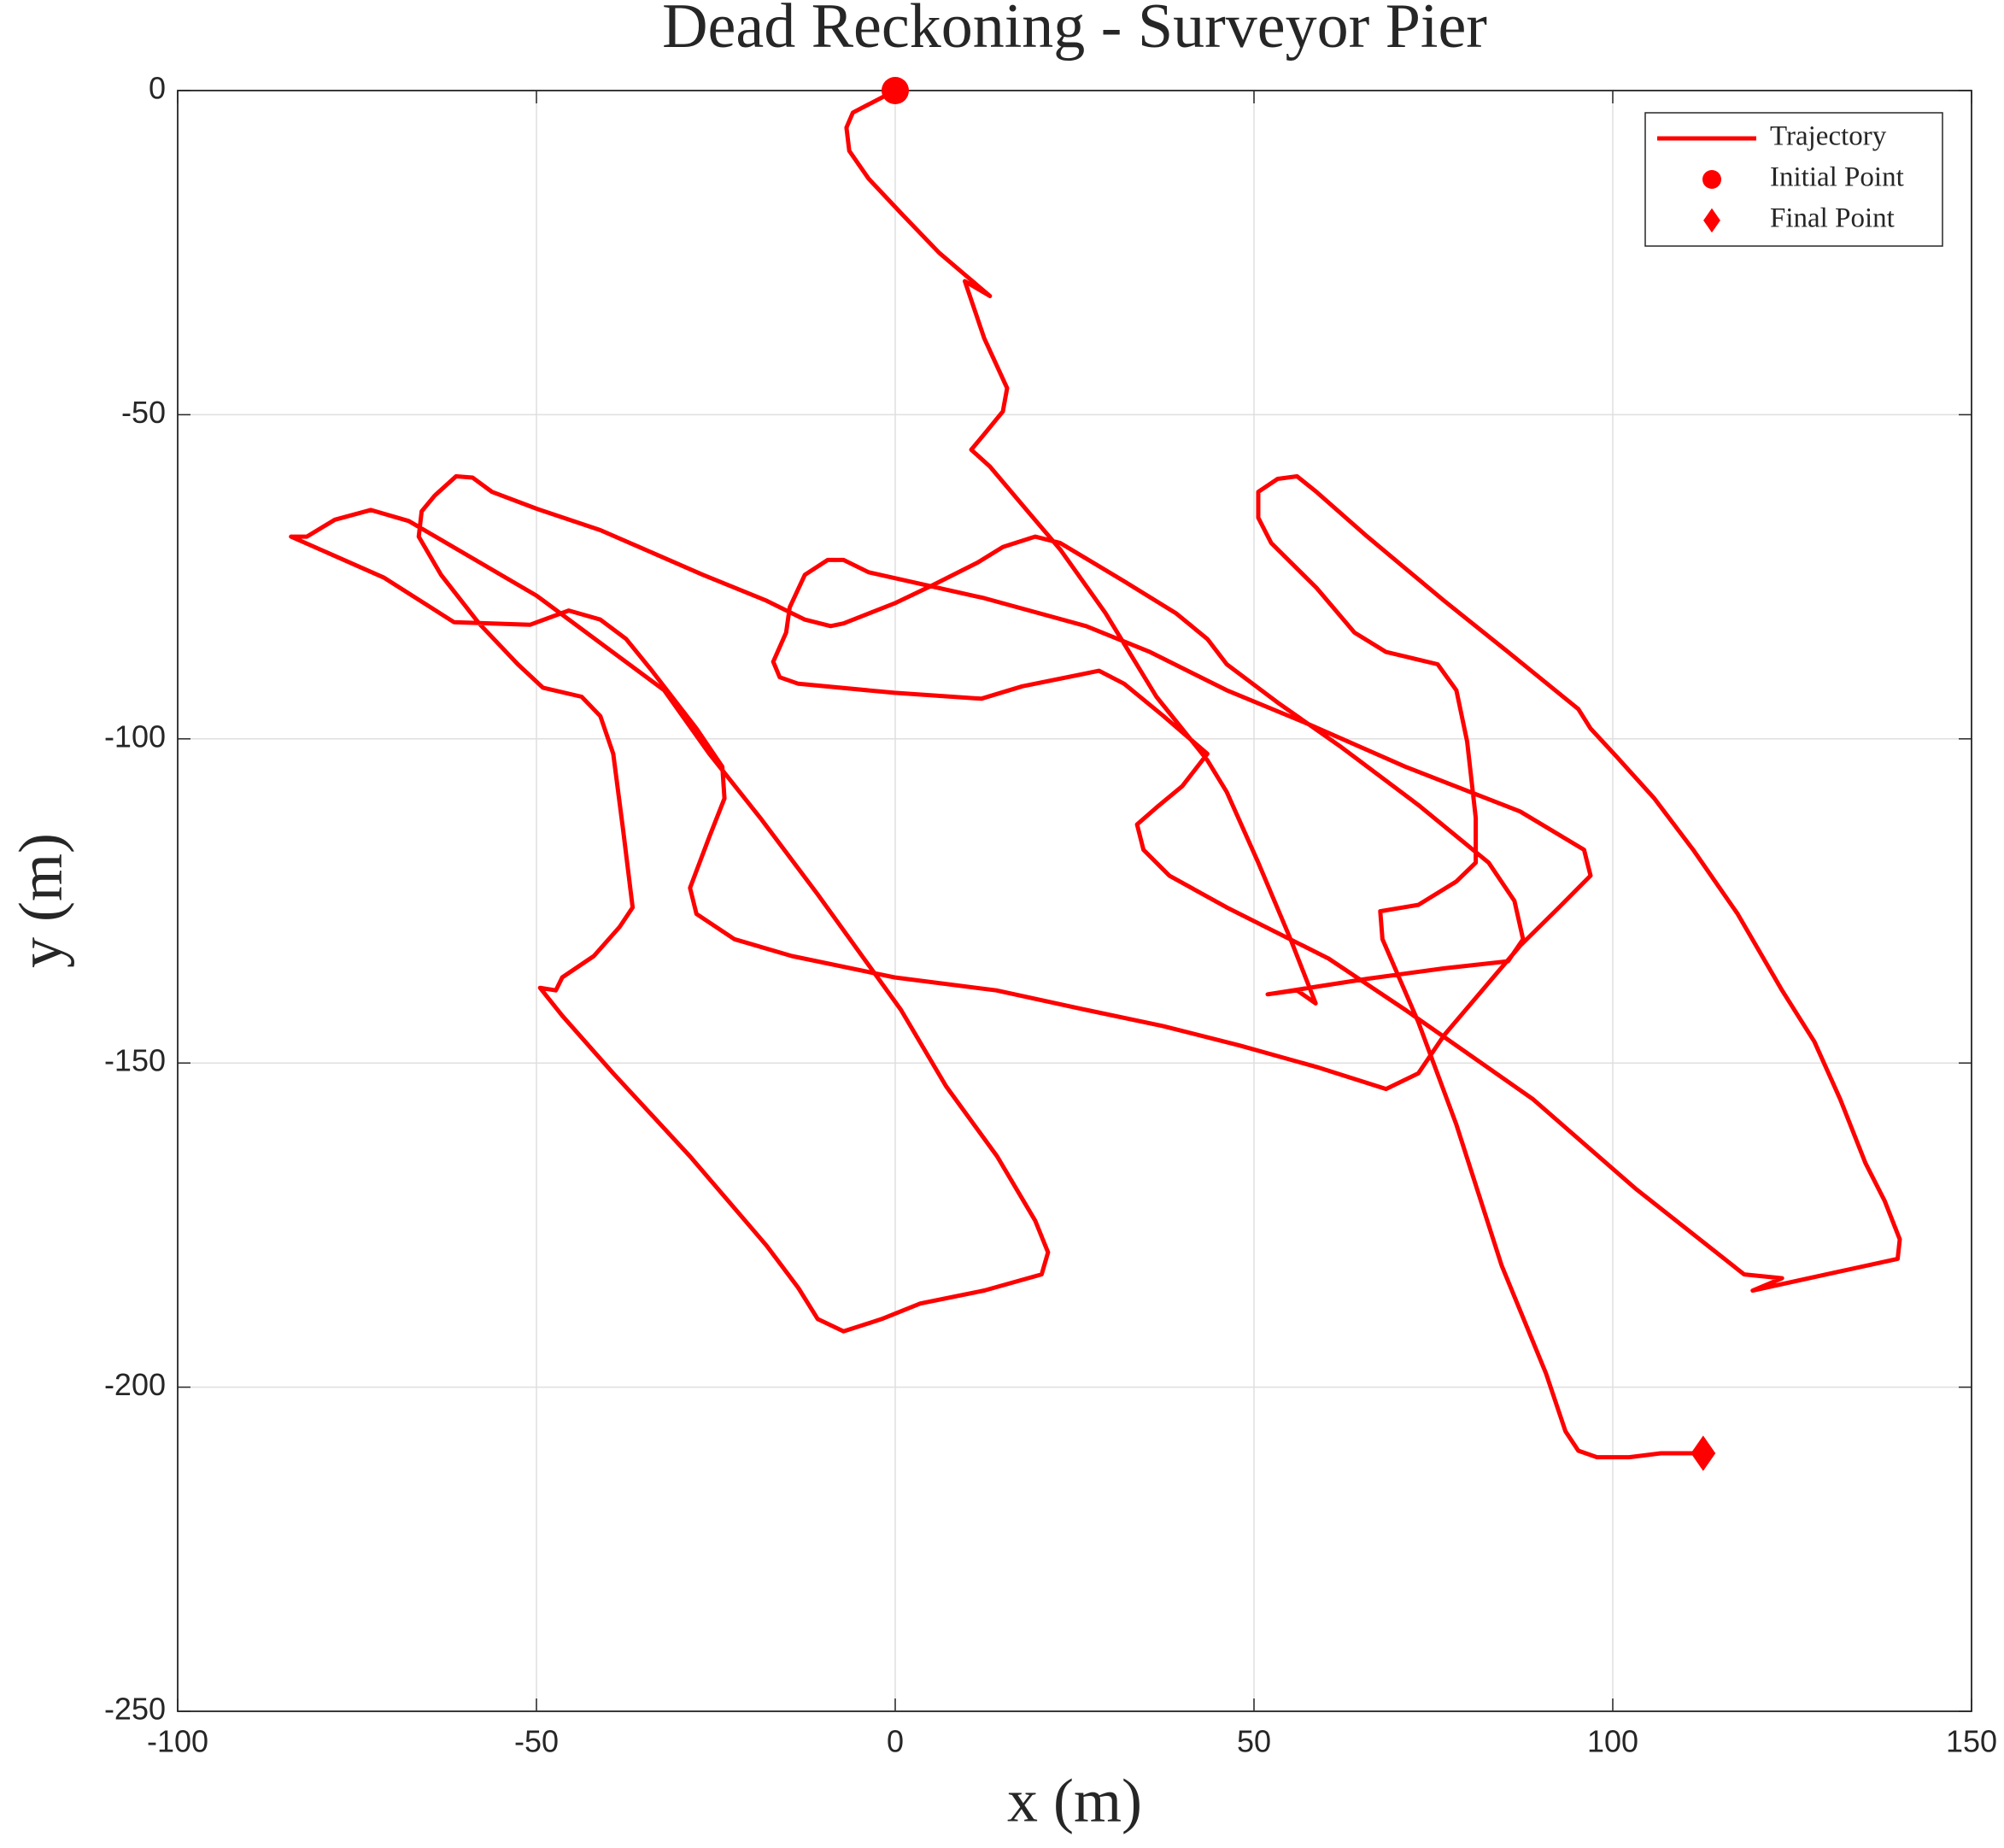 This screenshot has width=2004, height=1848. Describe the element at coordinates (1703, 1453) in the screenshot. I see `diamond-marker` at that location.